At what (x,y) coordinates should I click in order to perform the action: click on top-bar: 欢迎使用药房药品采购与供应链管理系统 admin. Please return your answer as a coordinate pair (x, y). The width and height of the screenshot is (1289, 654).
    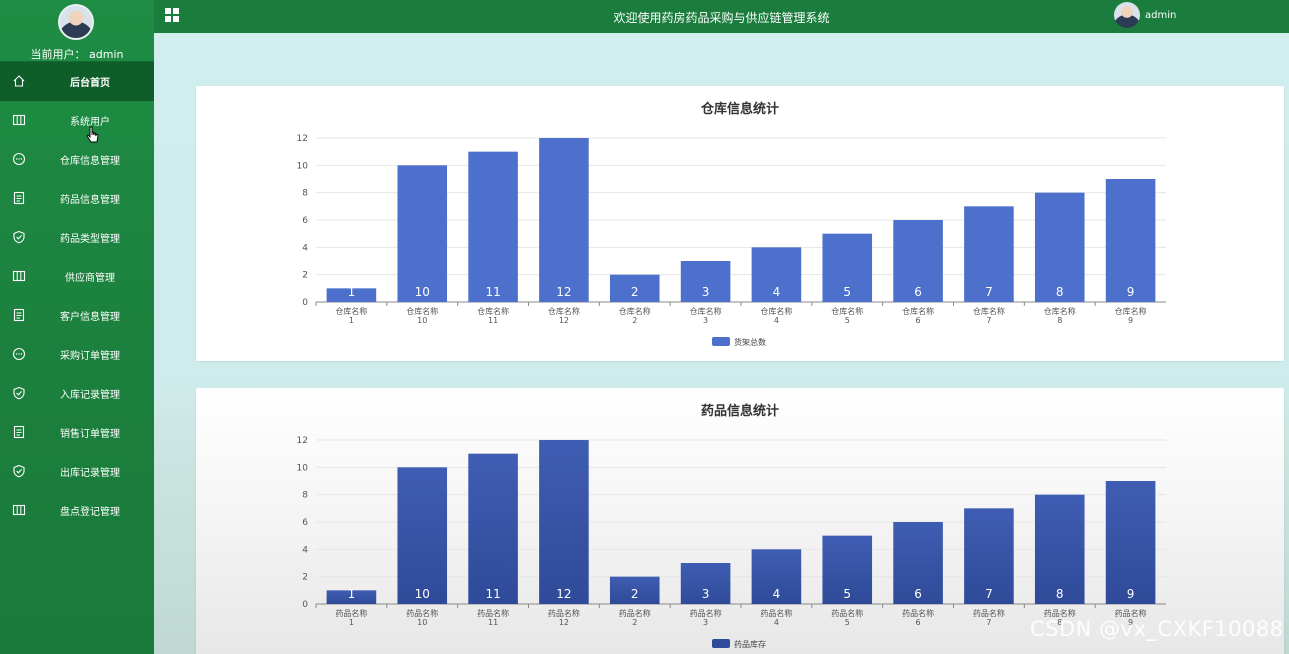
    Looking at the image, I should click on (721, 16).